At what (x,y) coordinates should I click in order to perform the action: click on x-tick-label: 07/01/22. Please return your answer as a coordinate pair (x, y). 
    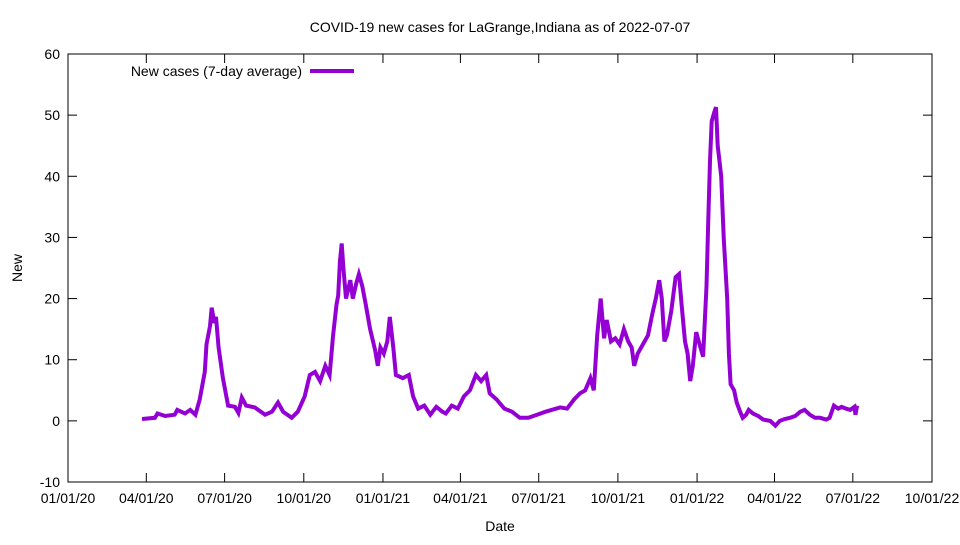
    Looking at the image, I should click on (853, 498).